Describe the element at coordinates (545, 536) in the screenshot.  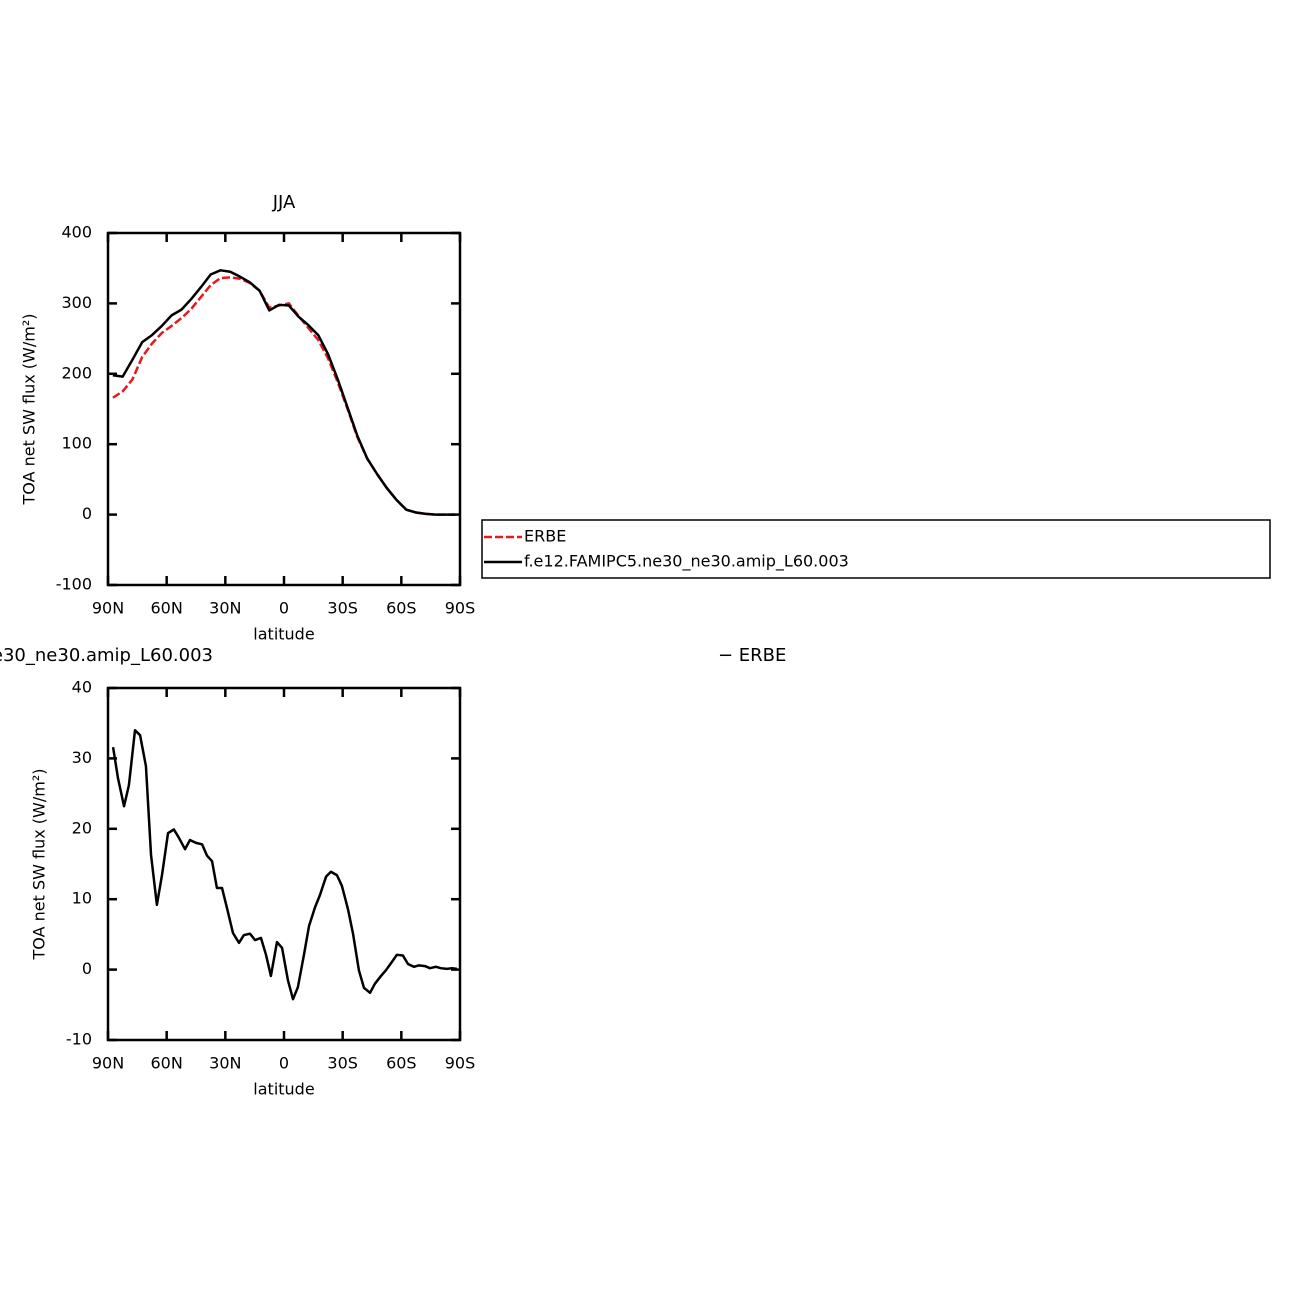
I see `legend-label: ERBE` at that location.